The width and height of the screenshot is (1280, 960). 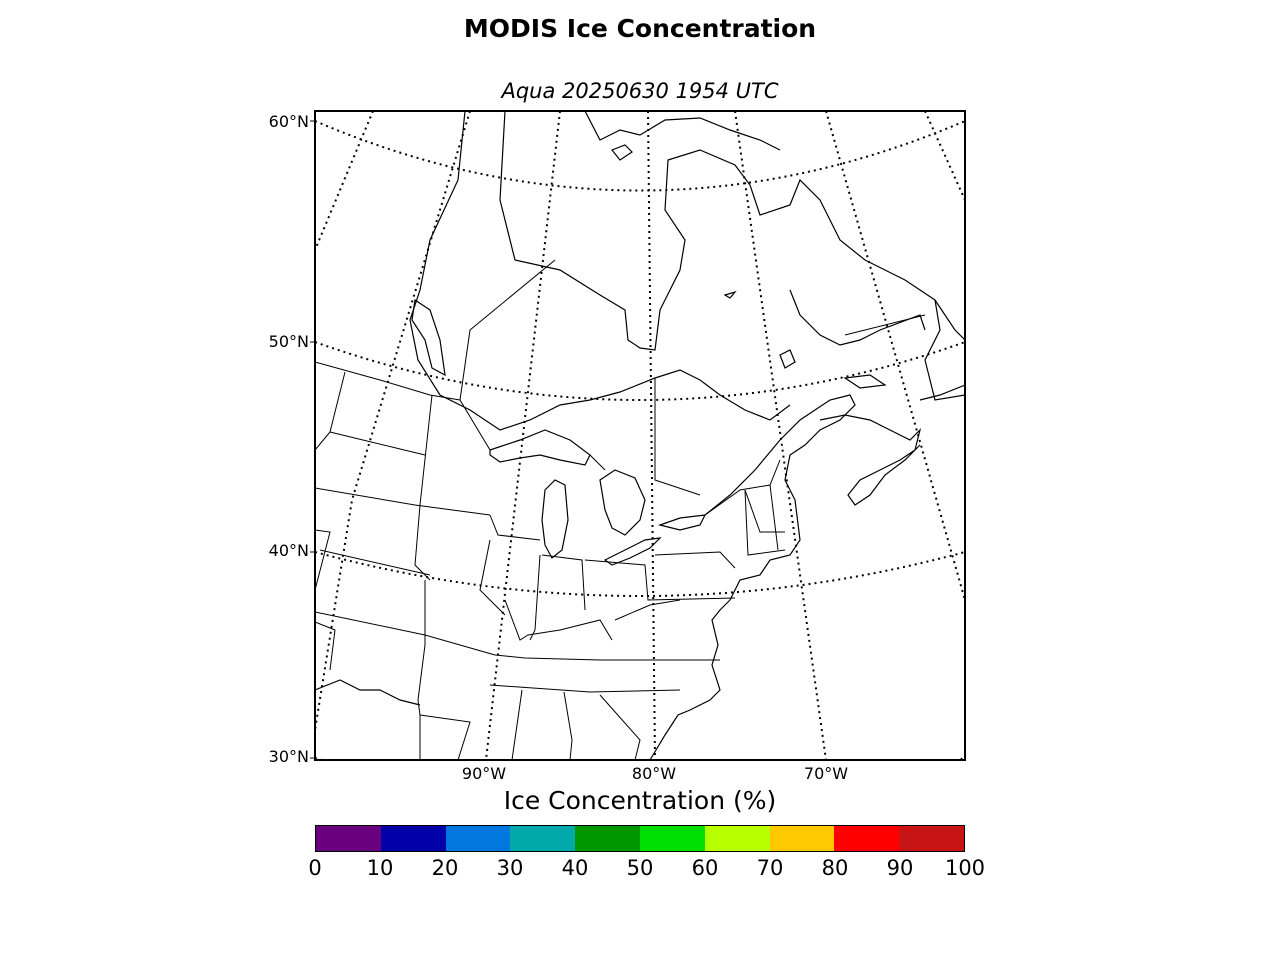 I want to click on plot-subtitle: Aqua 20250630 1954 UTC, so click(x=640, y=91).